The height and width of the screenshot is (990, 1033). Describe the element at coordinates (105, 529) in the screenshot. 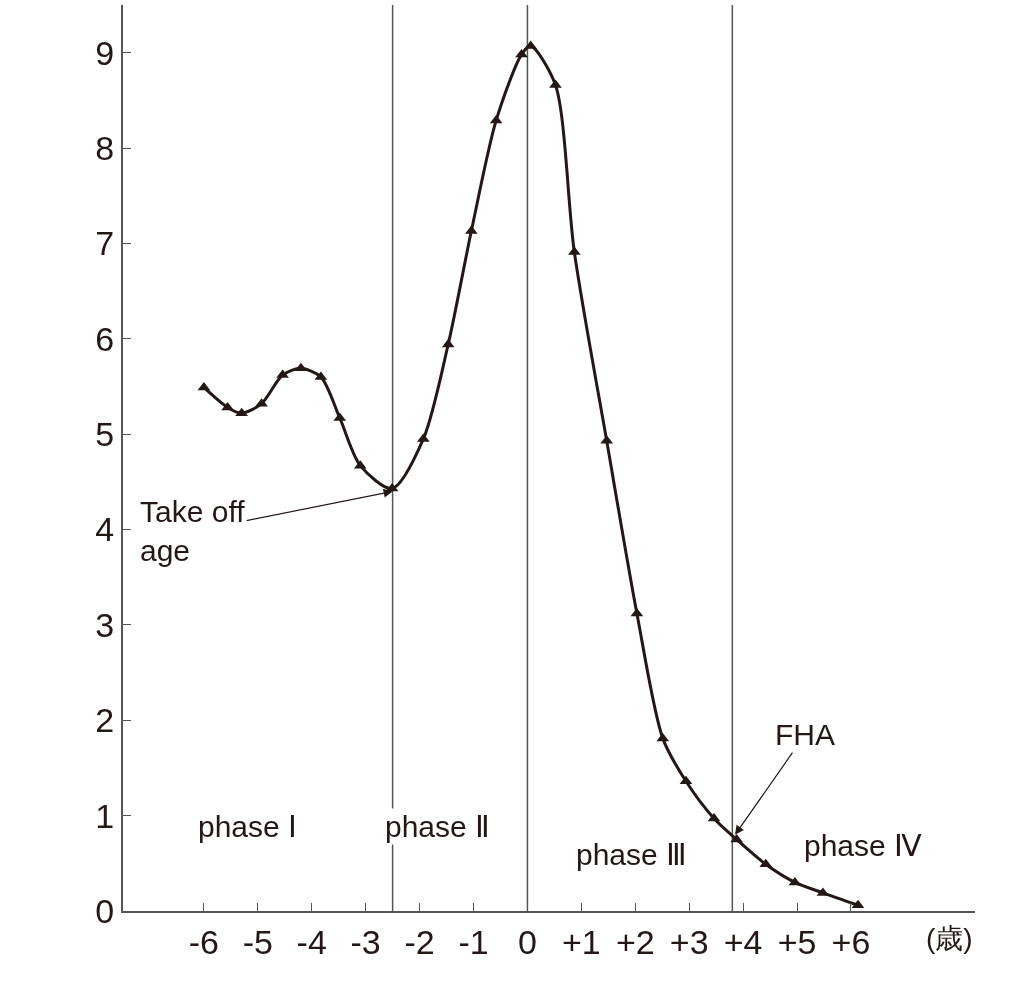

I see `y-tick-label: 4` at that location.